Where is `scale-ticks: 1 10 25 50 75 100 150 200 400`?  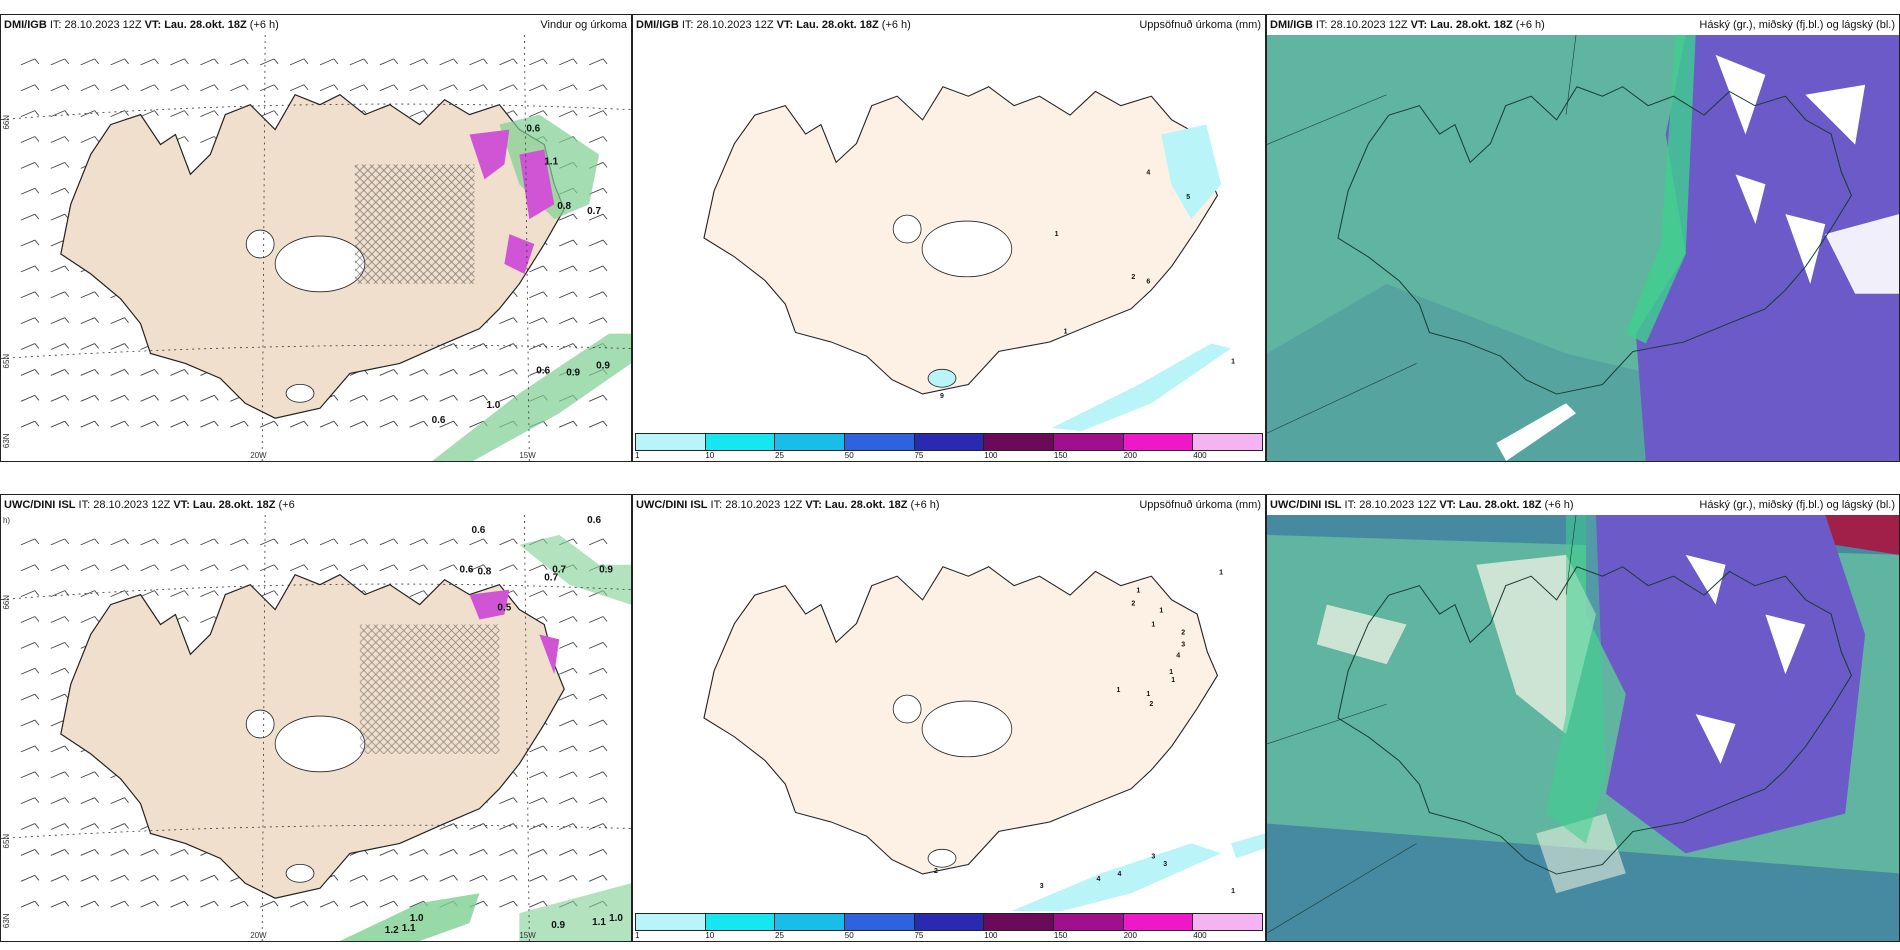 scale-ticks: 1 10 25 50 75 100 150 200 400 is located at coordinates (949, 936).